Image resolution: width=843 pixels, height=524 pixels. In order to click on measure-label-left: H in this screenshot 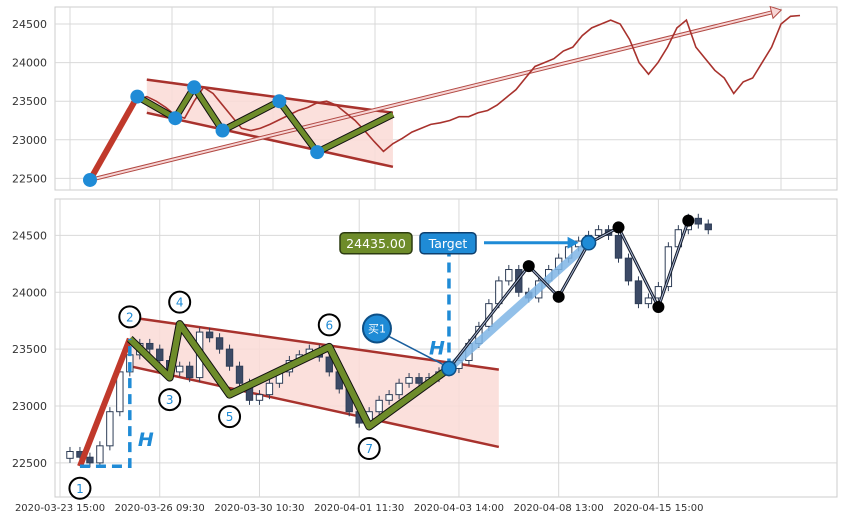, I will do `click(146, 440)`.